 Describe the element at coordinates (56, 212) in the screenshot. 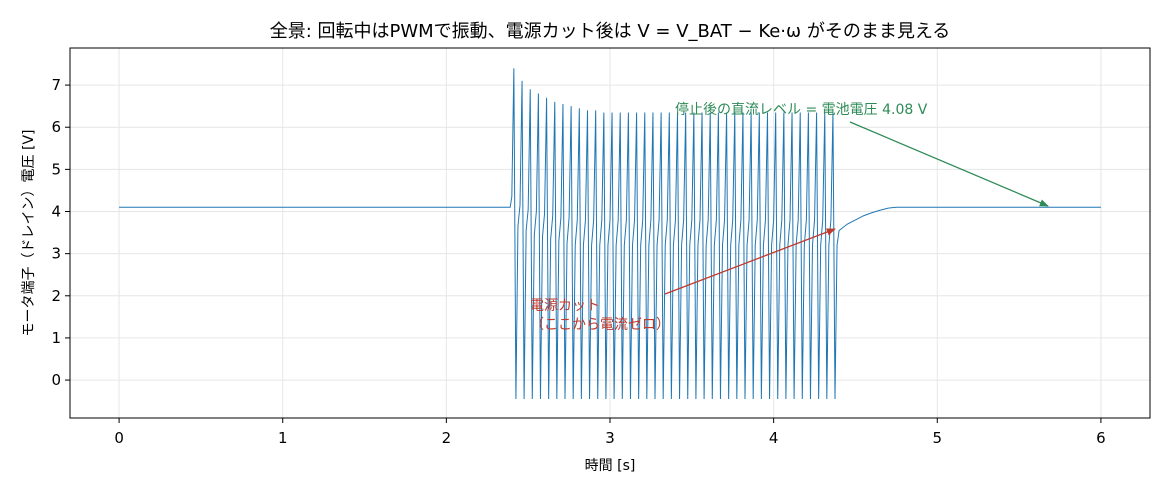

I see `y-tick-label: 4` at that location.